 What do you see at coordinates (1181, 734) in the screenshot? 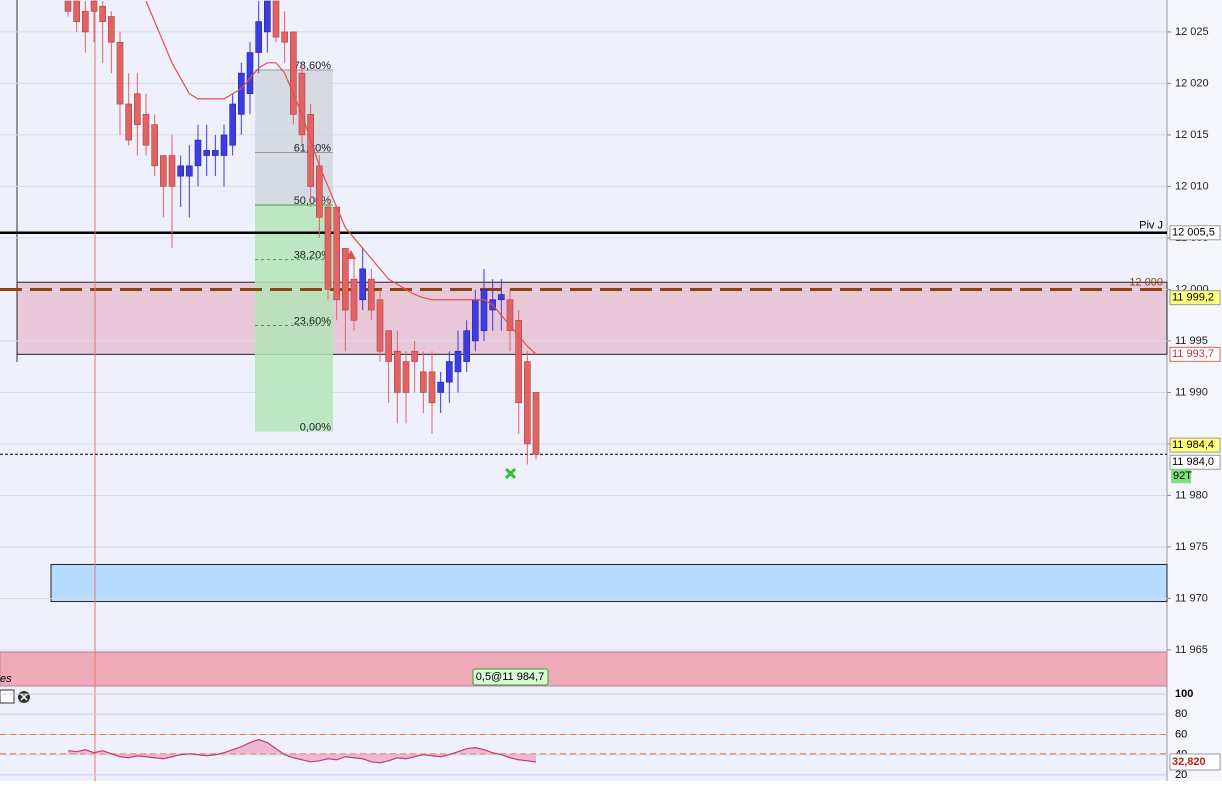
I see `osc-tick-label: 60` at bounding box center [1181, 734].